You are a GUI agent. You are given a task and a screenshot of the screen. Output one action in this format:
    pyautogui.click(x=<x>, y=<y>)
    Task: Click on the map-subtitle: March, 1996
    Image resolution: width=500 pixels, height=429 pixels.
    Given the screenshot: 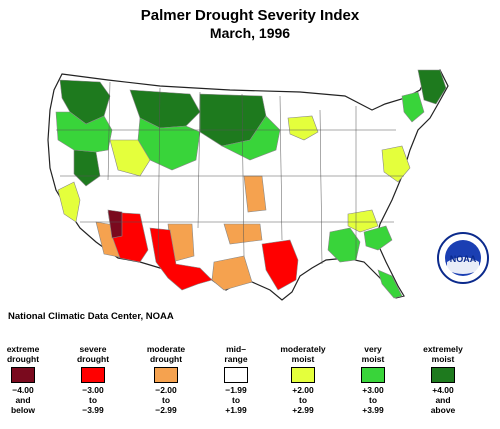 What is the action you would take?
    pyautogui.click(x=250, y=33)
    